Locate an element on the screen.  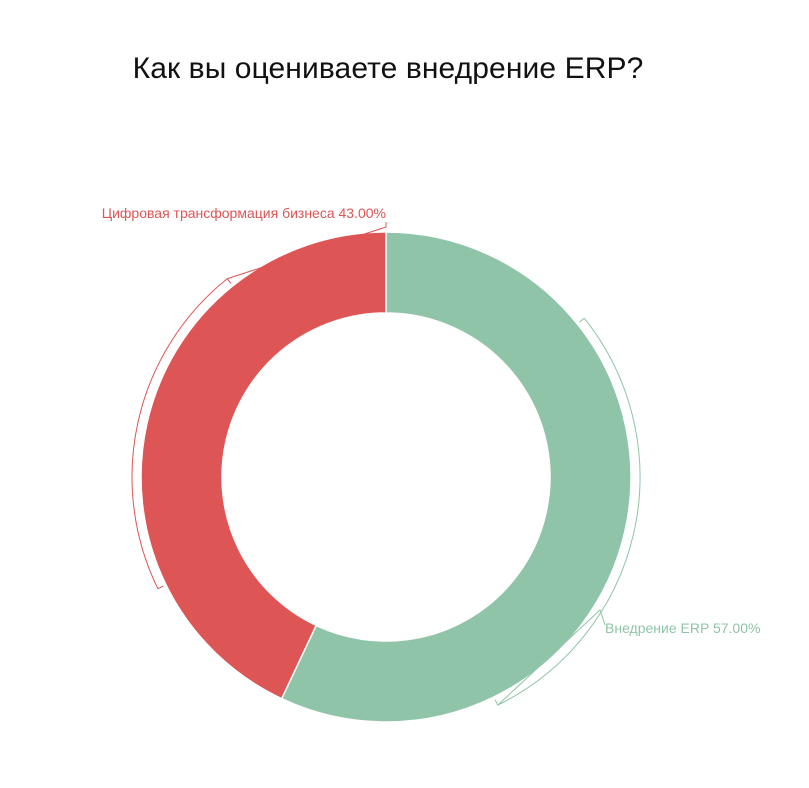
leader-line-цифровая-трансформация-бизнеса is located at coordinates (307, 251).